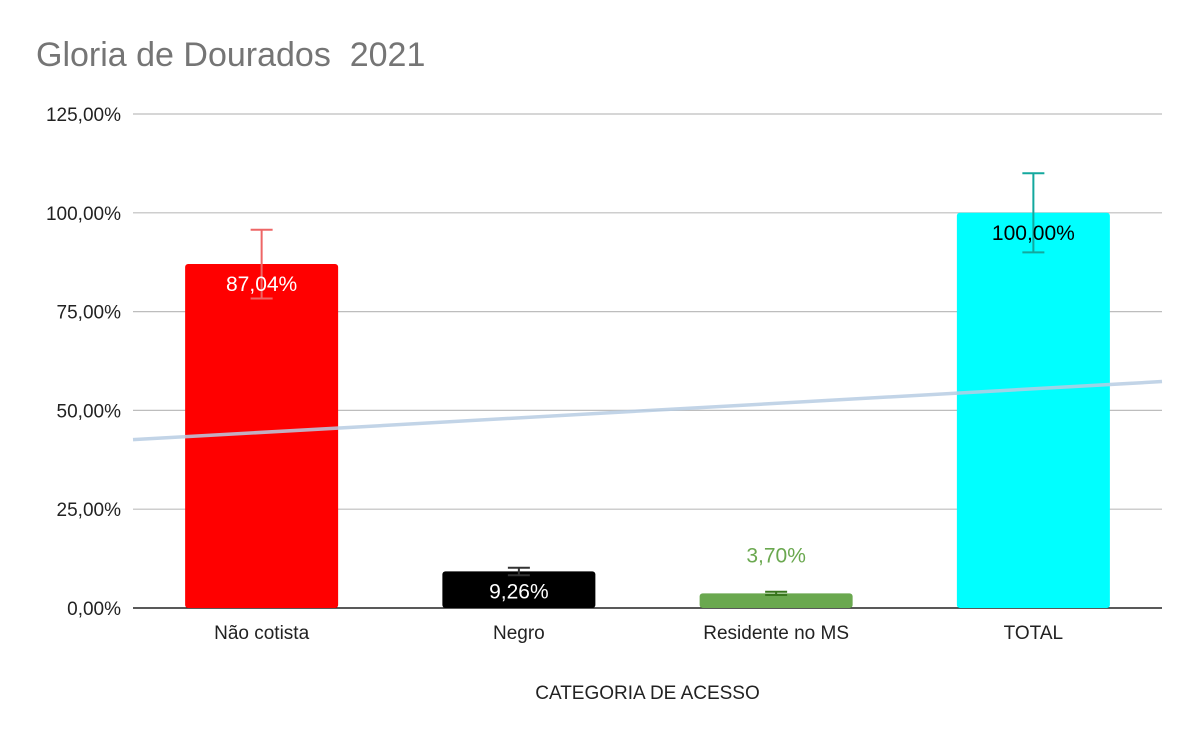 The image size is (1200, 742). What do you see at coordinates (776, 633) in the screenshot?
I see `category-label: Residente no MS` at bounding box center [776, 633].